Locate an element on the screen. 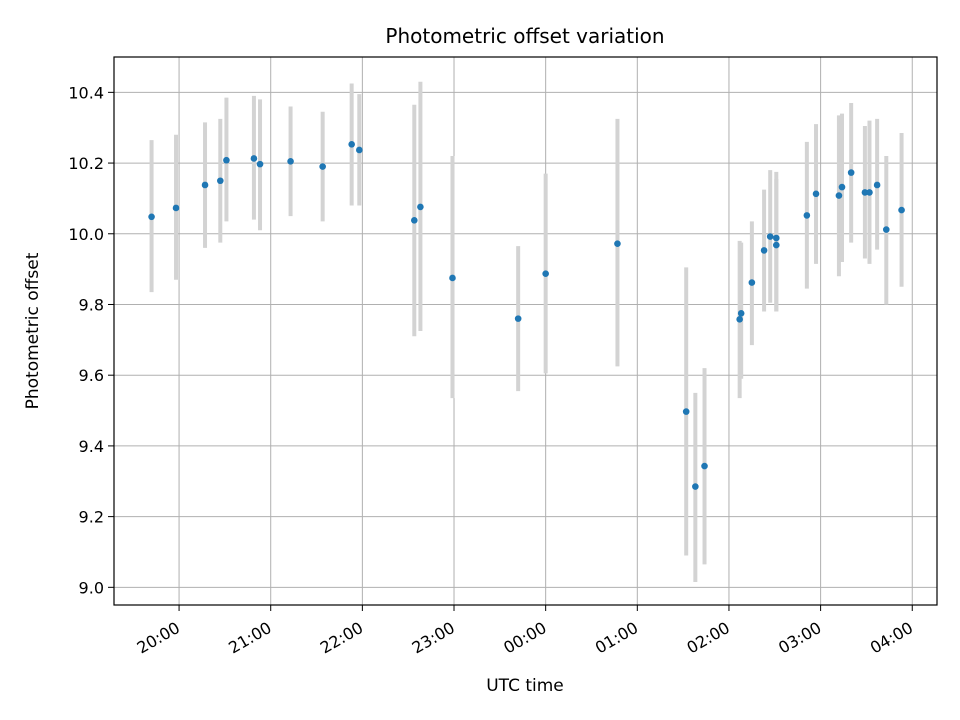  y-tick-label: 10.0 is located at coordinates (86, 234).